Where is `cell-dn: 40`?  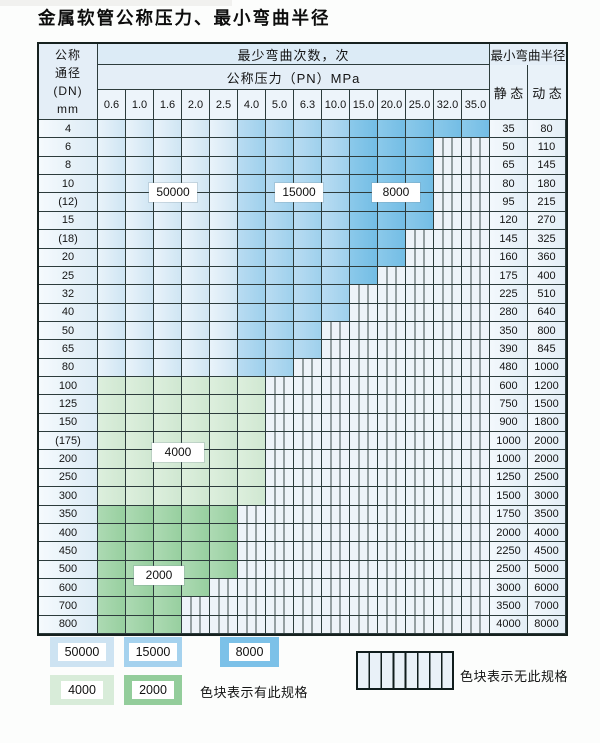
cell-dn: 40 is located at coordinates (68, 312).